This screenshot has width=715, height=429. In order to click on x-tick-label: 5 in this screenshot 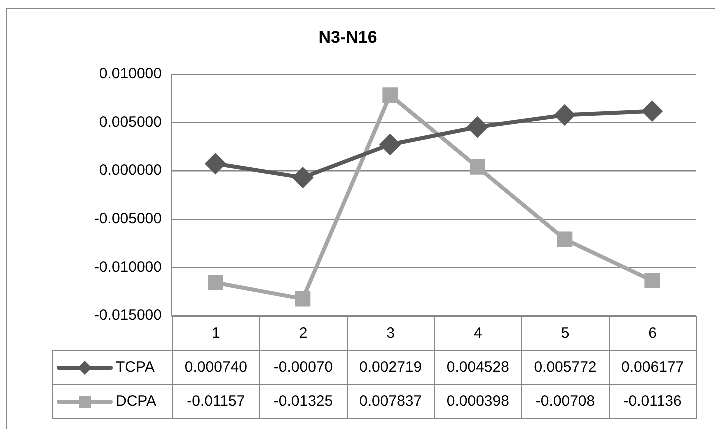, I will do `click(565, 333)`.